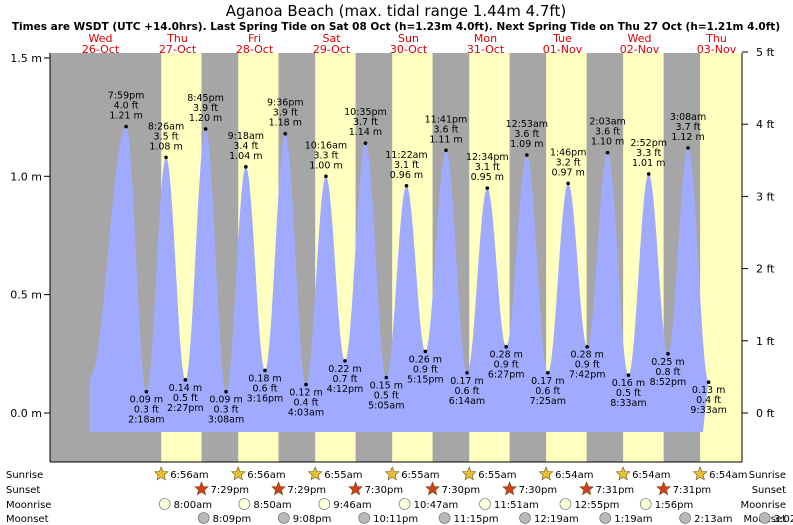 This screenshot has height=525, width=793. What do you see at coordinates (420, 475) in the screenshot?
I see `sunrise-time: 6:55am` at bounding box center [420, 475].